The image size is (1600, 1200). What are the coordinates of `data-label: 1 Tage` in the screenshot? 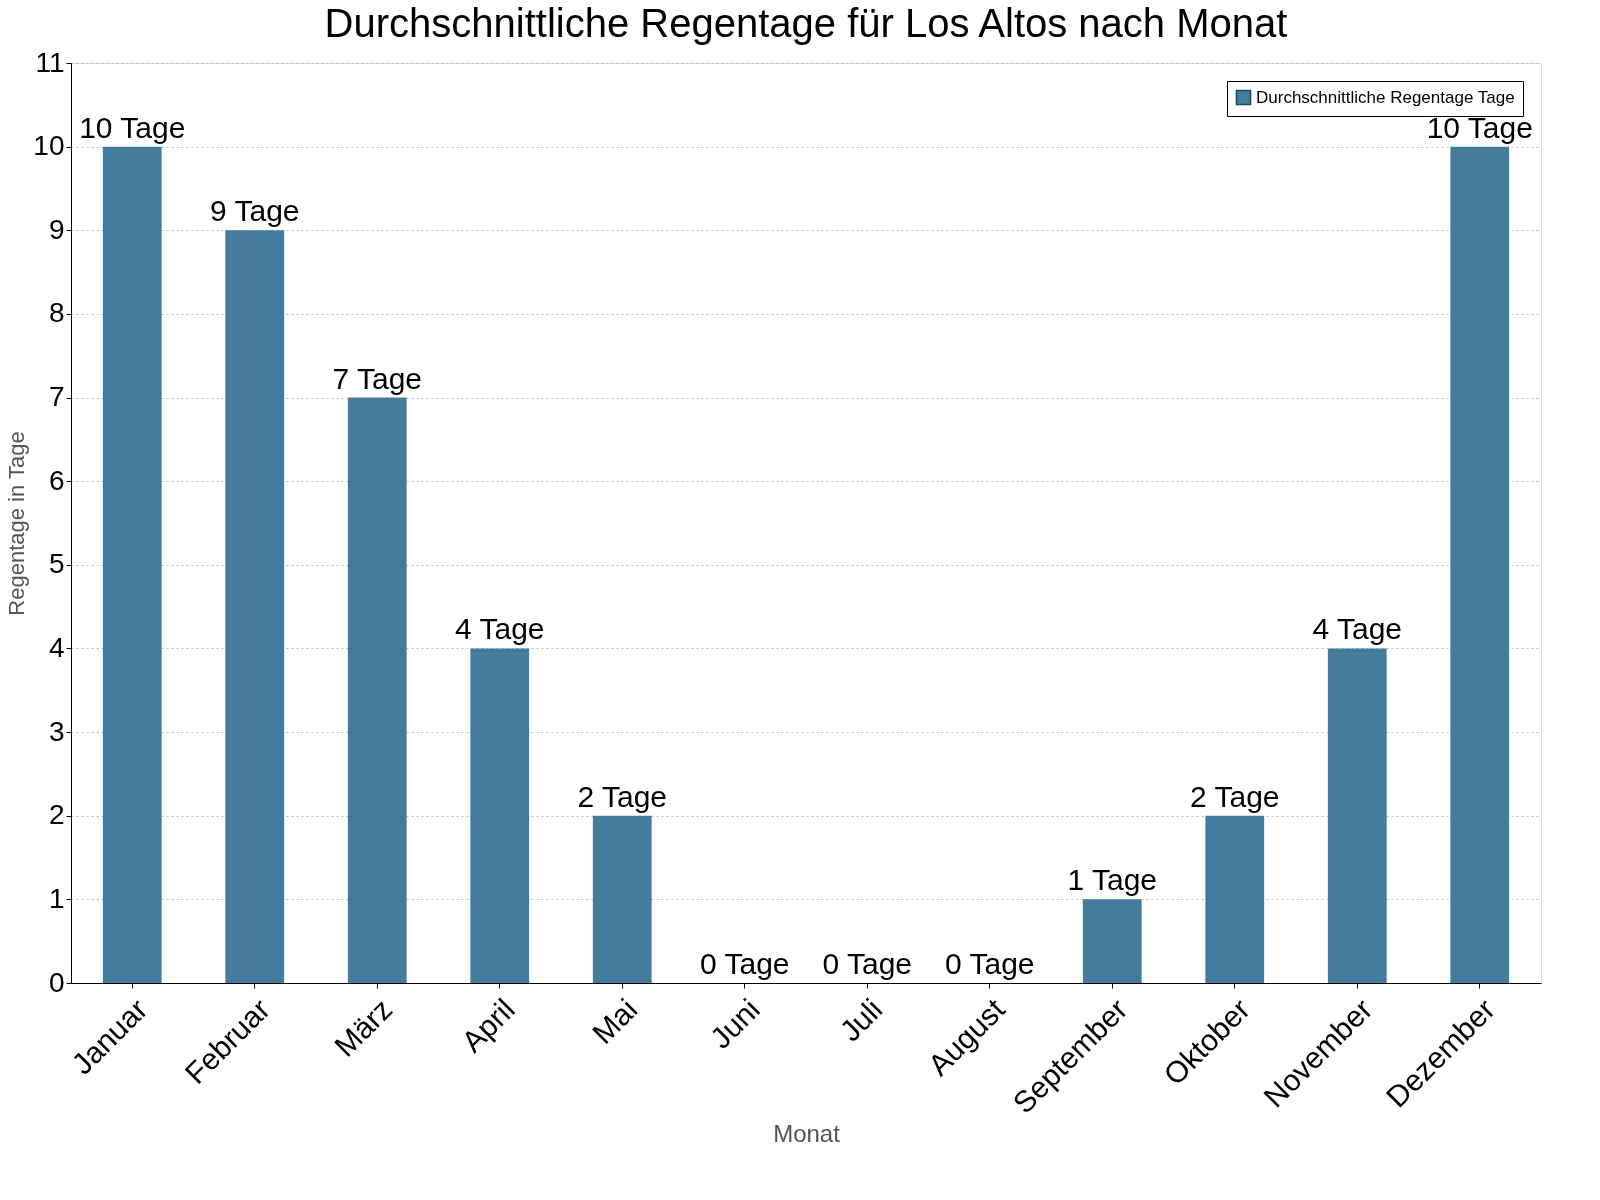 It's located at (1112, 880).